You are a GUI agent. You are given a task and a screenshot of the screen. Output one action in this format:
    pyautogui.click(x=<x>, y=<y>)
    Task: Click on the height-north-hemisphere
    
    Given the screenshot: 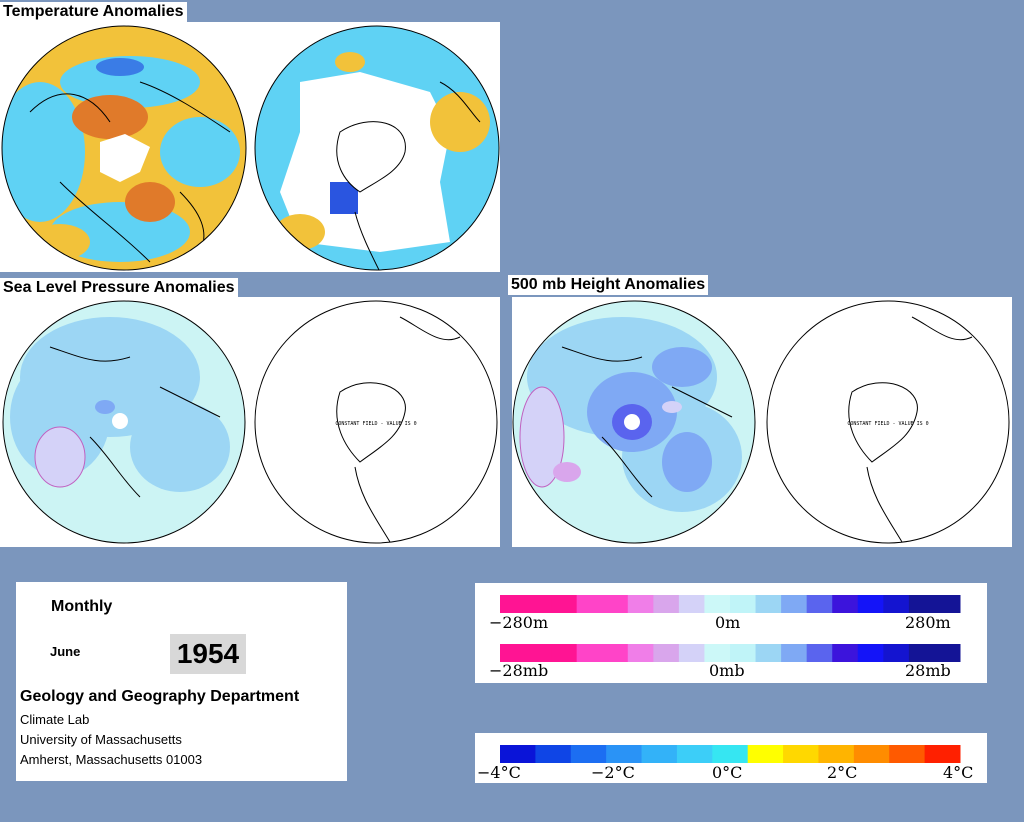 What is the action you would take?
    pyautogui.click(x=634, y=422)
    